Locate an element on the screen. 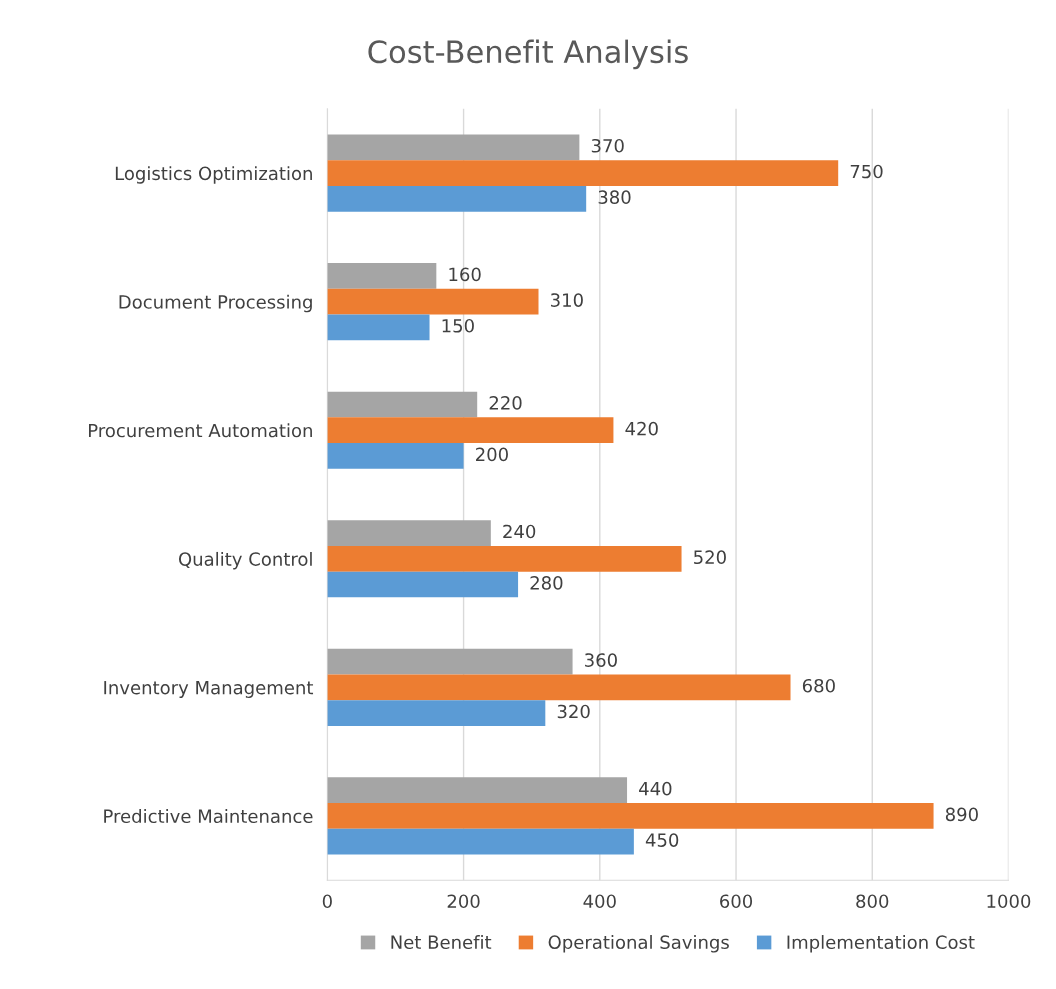 This screenshot has width=1056, height=989. data-label: 320 is located at coordinates (573, 711).